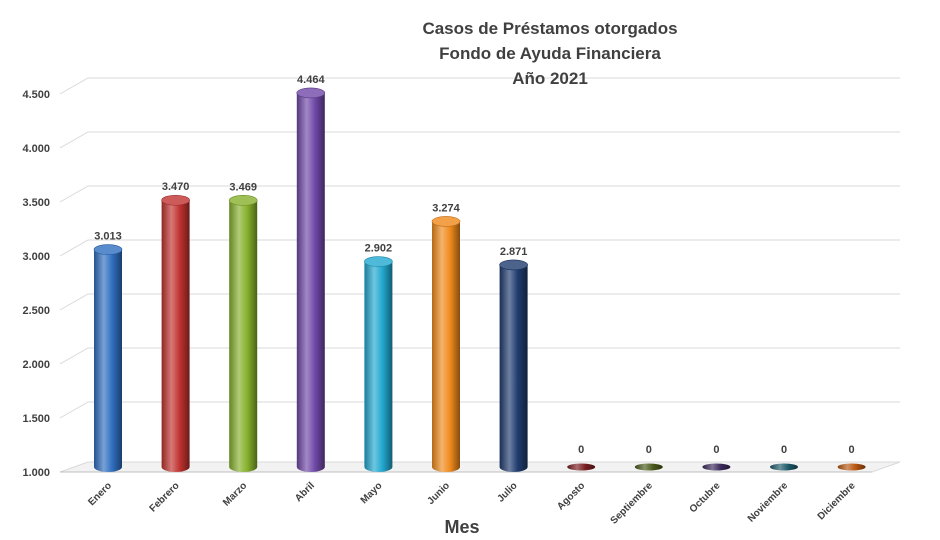  I want to click on x-tick-label: Mayo, so click(372, 493).